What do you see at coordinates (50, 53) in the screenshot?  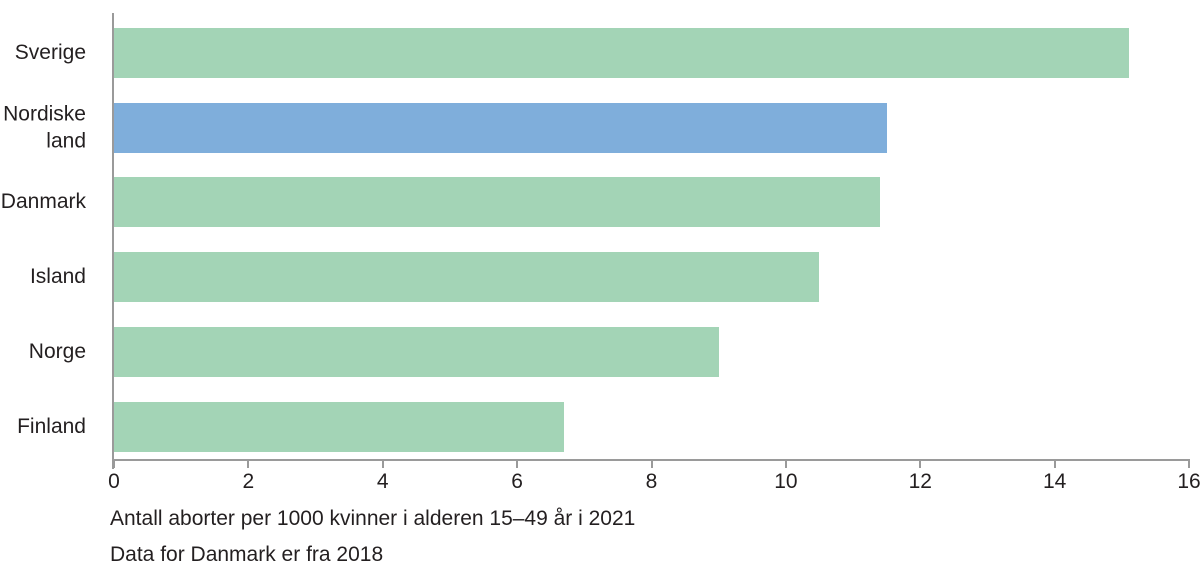 I see `category-label-sverige: Sverige` at bounding box center [50, 53].